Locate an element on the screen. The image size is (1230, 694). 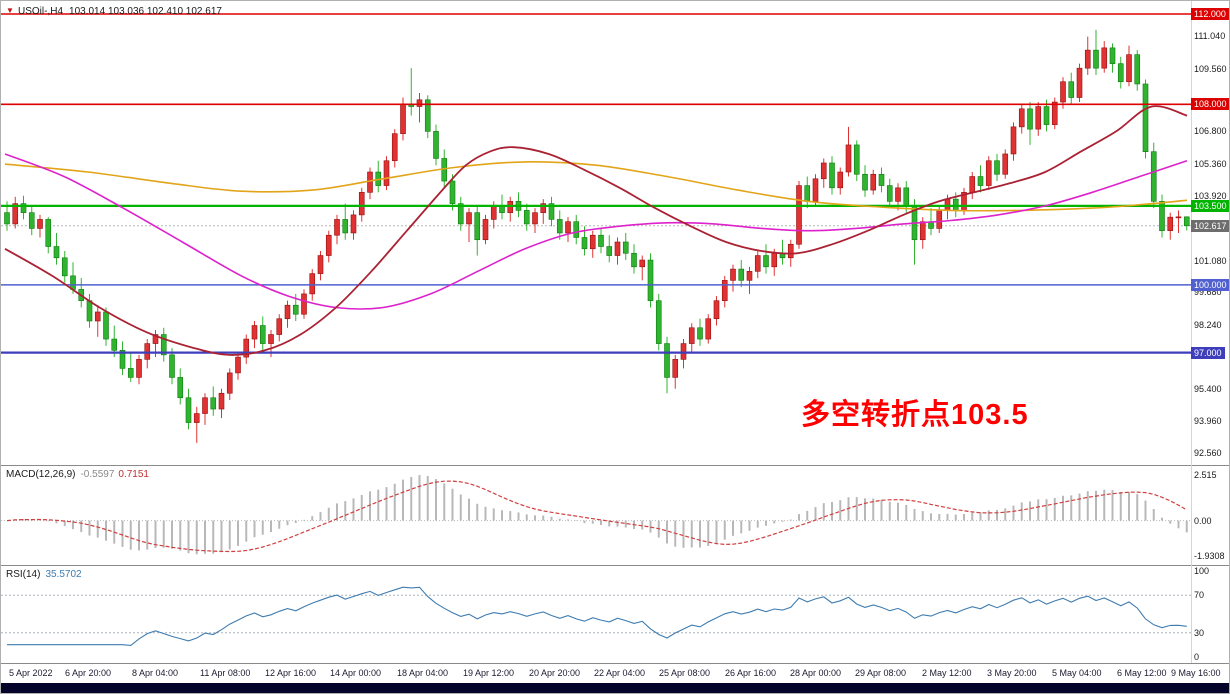
macd-main-value: -0.5597 is located at coordinates (97, 474).